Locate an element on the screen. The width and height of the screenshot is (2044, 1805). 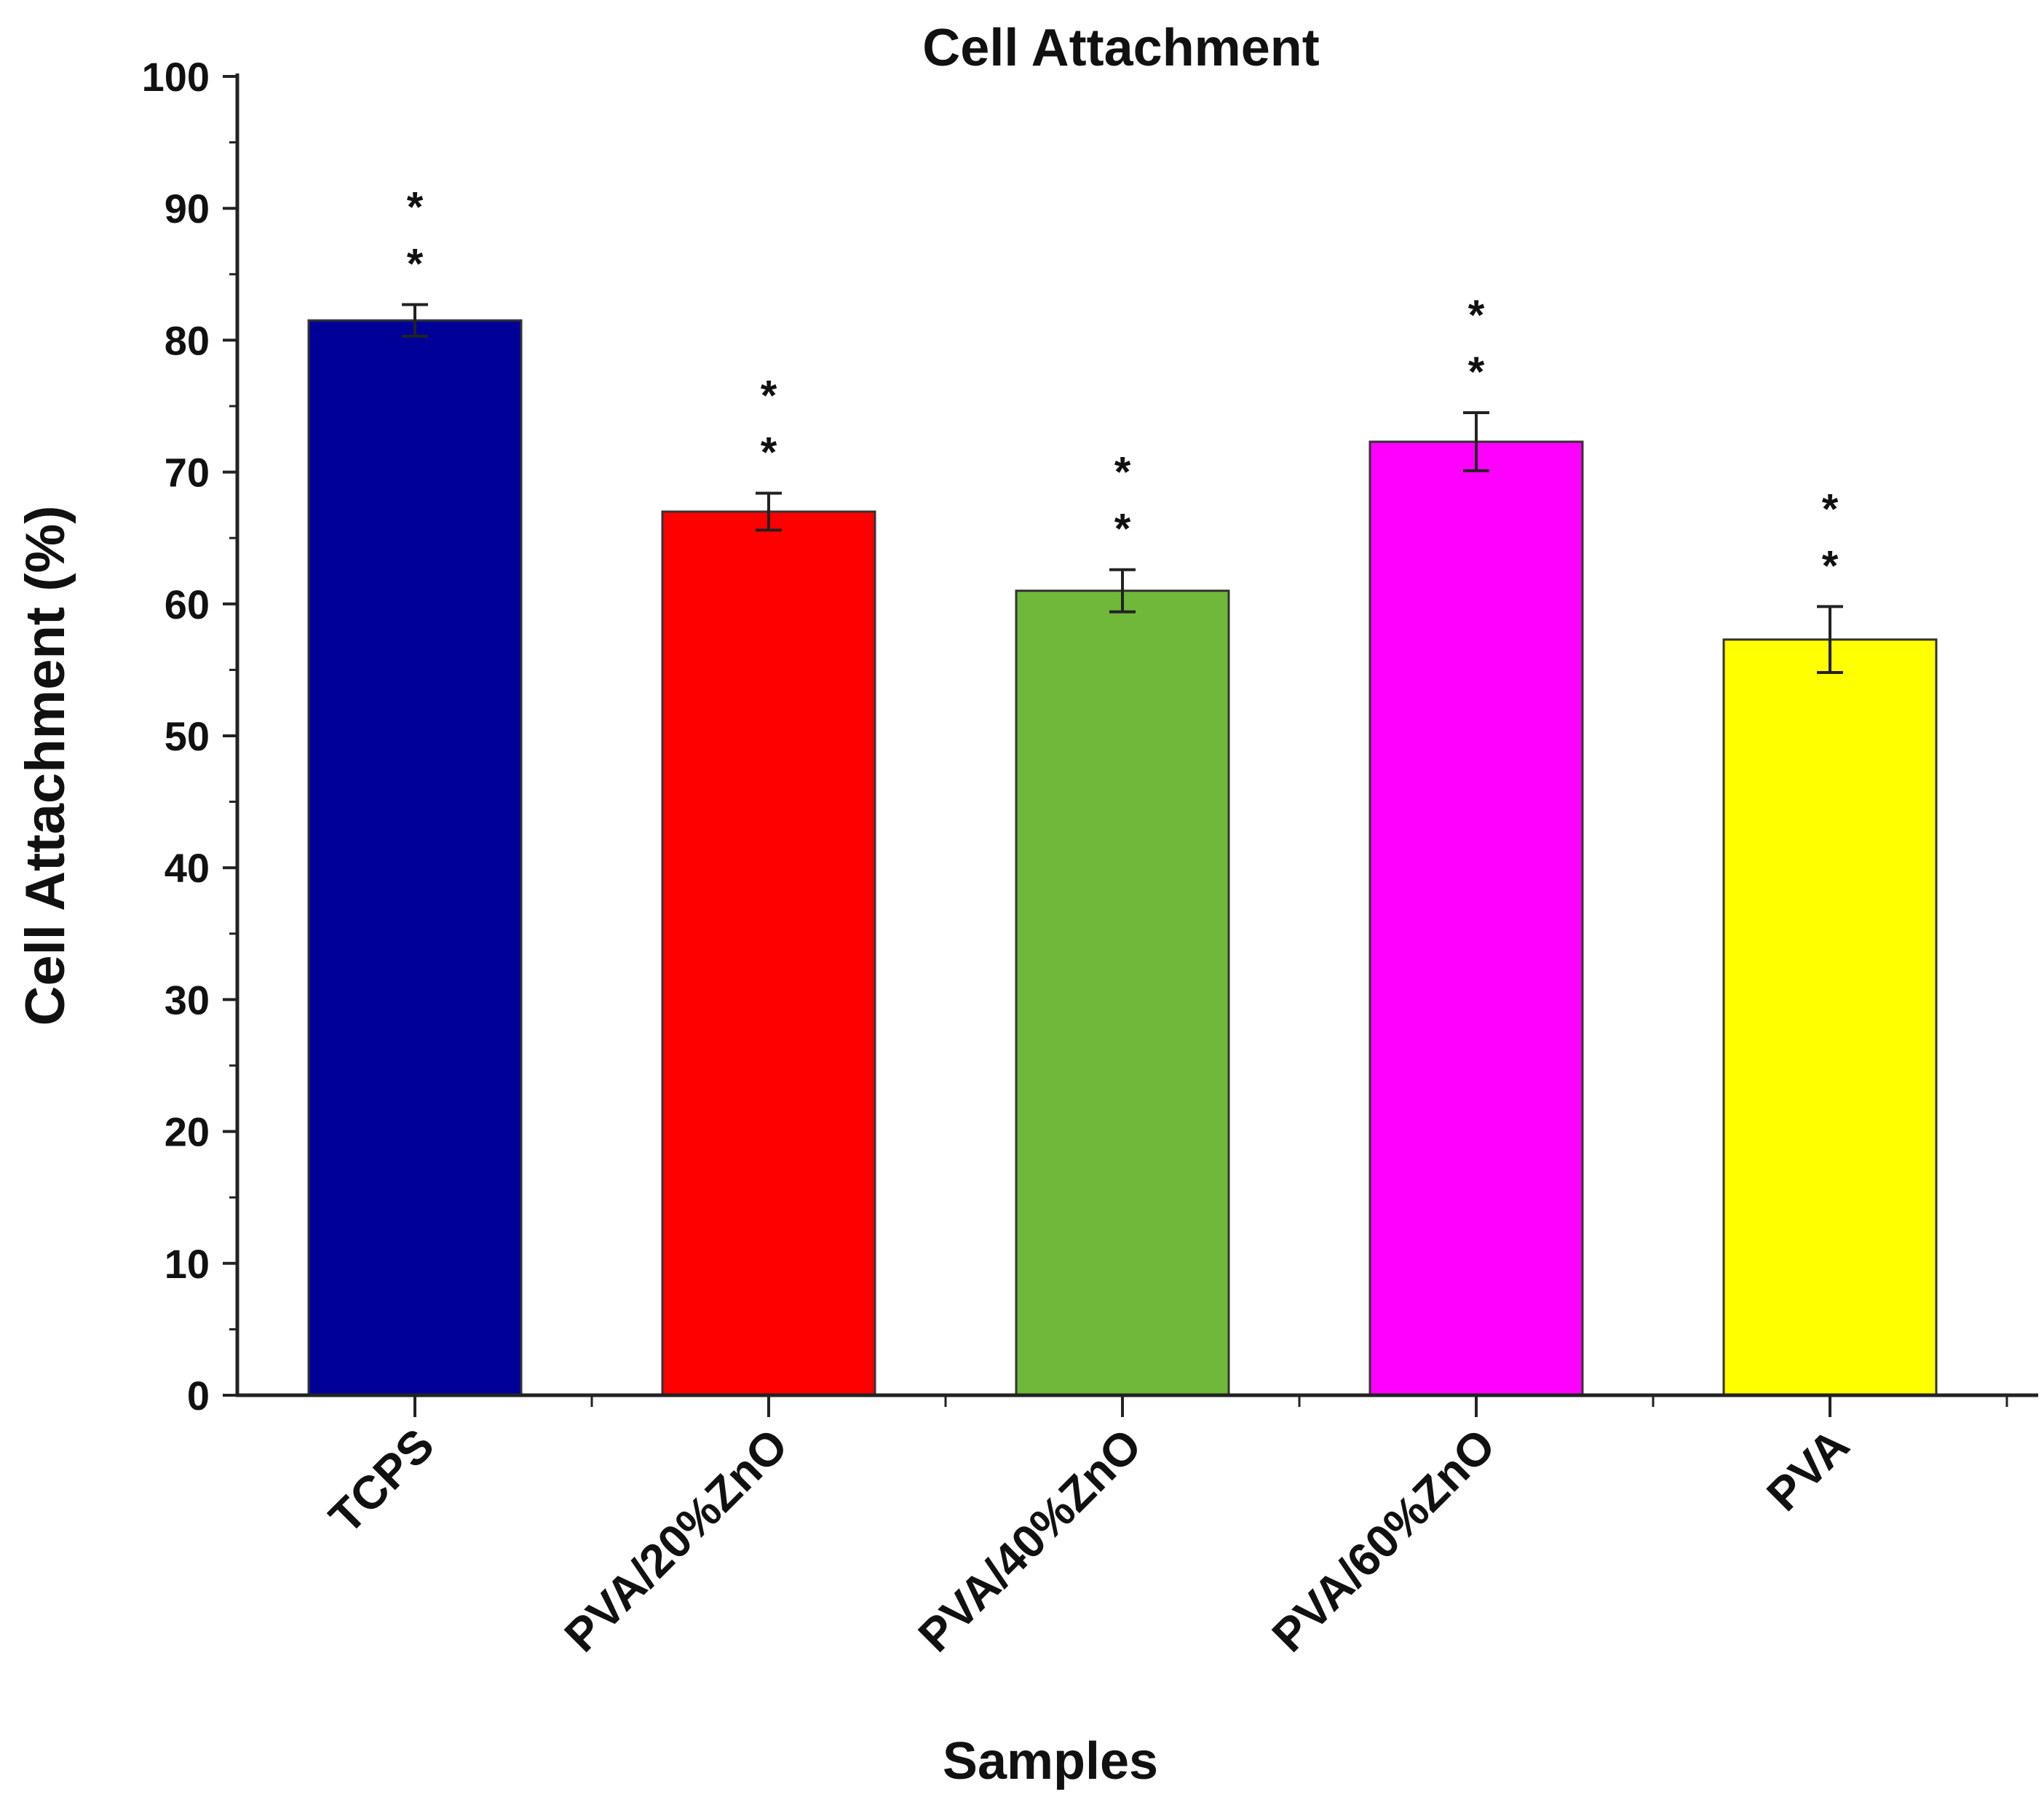
significance-star-5-2: * is located at coordinates (1830, 509).